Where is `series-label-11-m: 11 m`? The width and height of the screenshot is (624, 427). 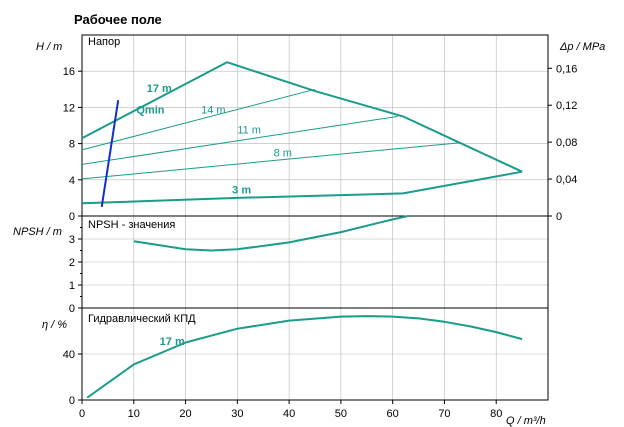
series-label-11-m: 11 m is located at coordinates (249, 131).